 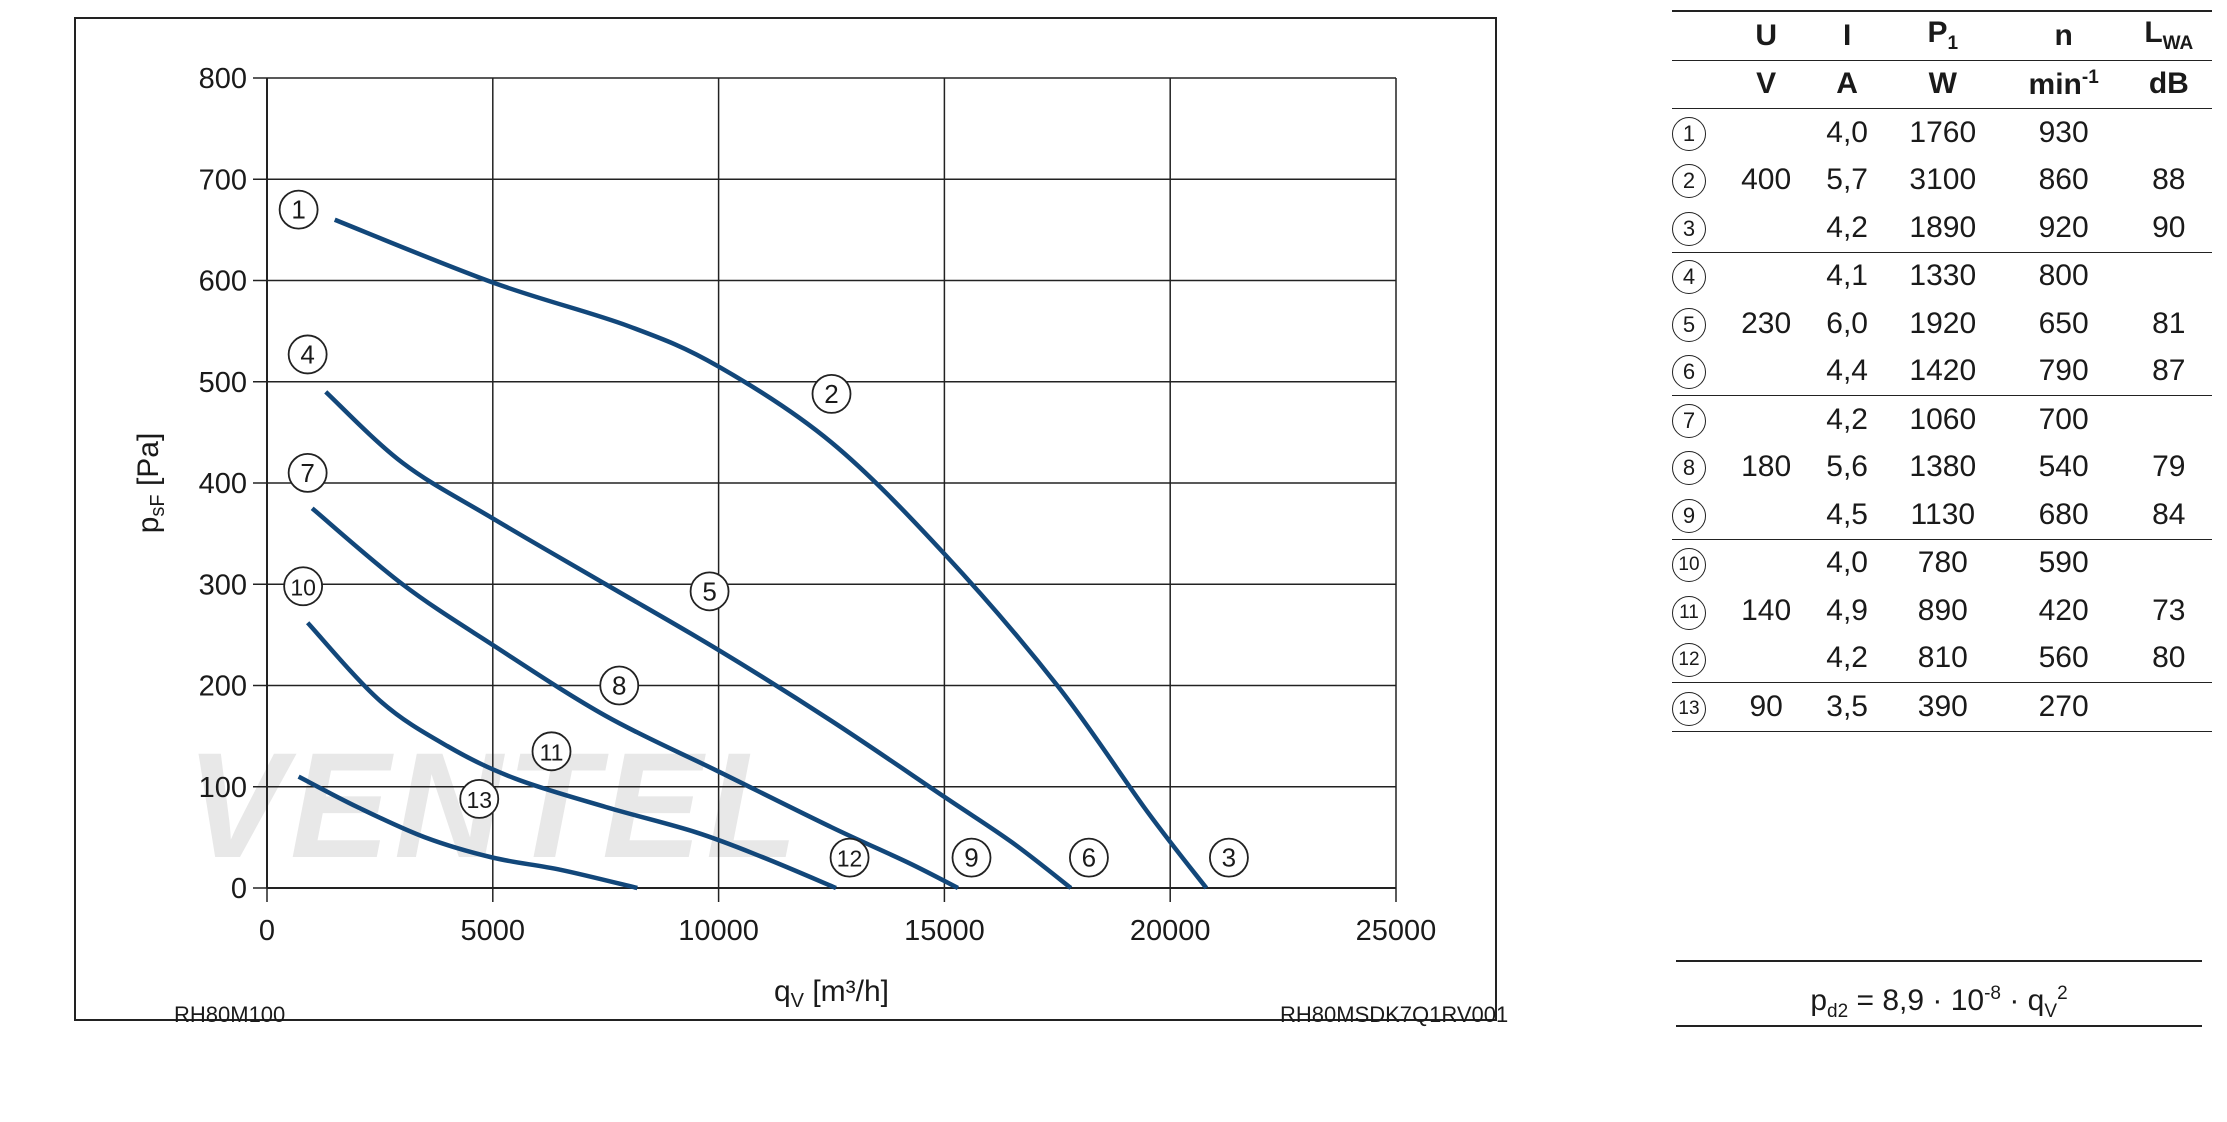 I want to click on cell-I: 4,1, so click(x=1847, y=275).